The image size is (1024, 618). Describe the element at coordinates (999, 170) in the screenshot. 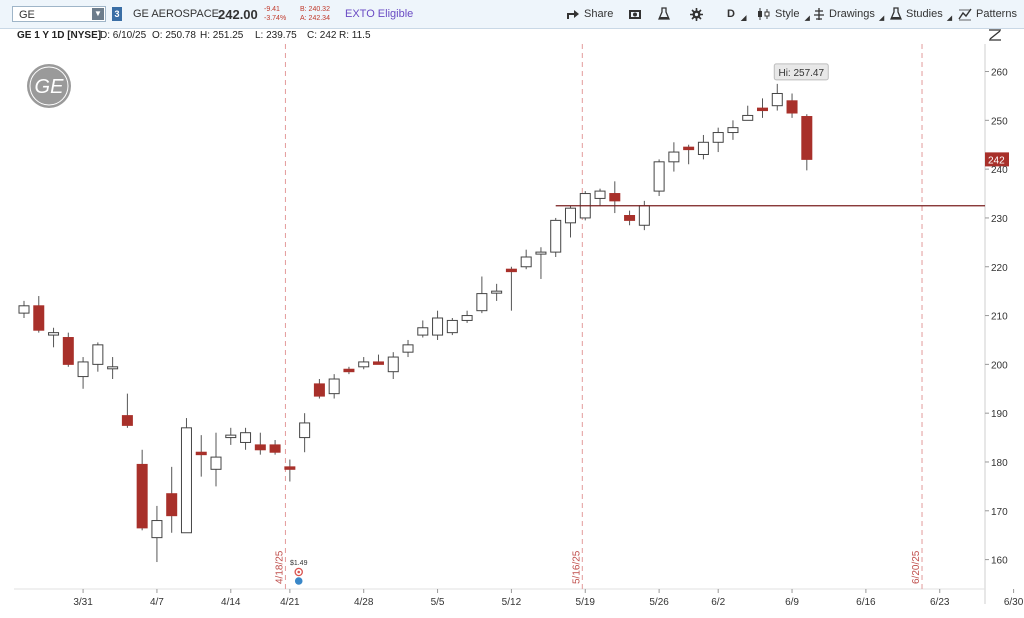

I see `y-tick-label: 240` at that location.